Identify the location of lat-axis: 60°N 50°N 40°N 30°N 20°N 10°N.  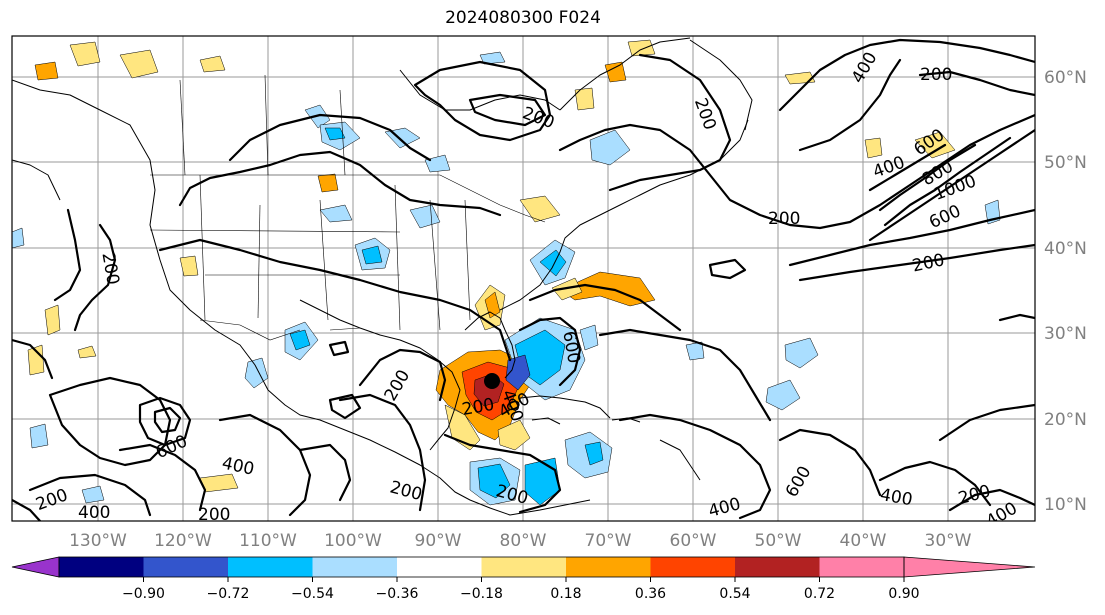
(1065, 291).